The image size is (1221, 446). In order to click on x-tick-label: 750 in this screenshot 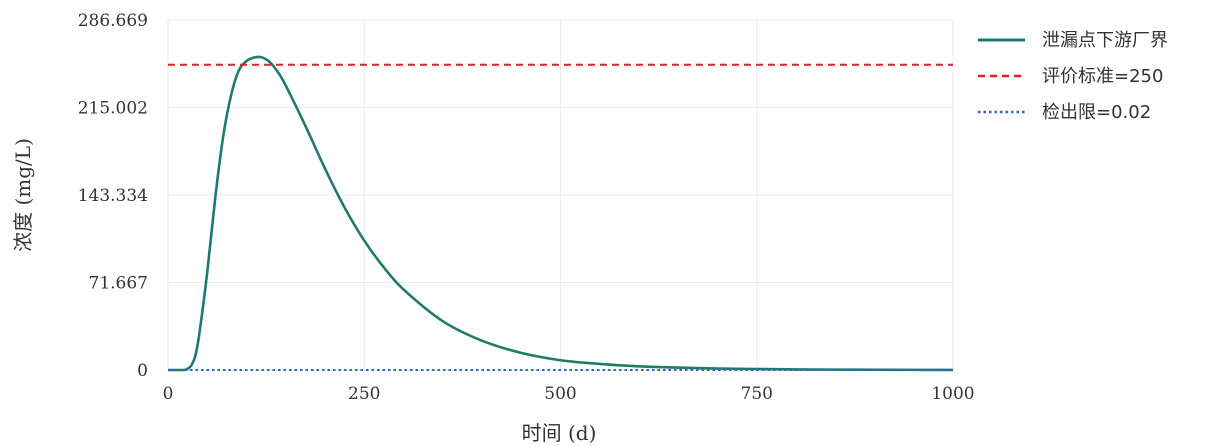, I will do `click(757, 394)`.